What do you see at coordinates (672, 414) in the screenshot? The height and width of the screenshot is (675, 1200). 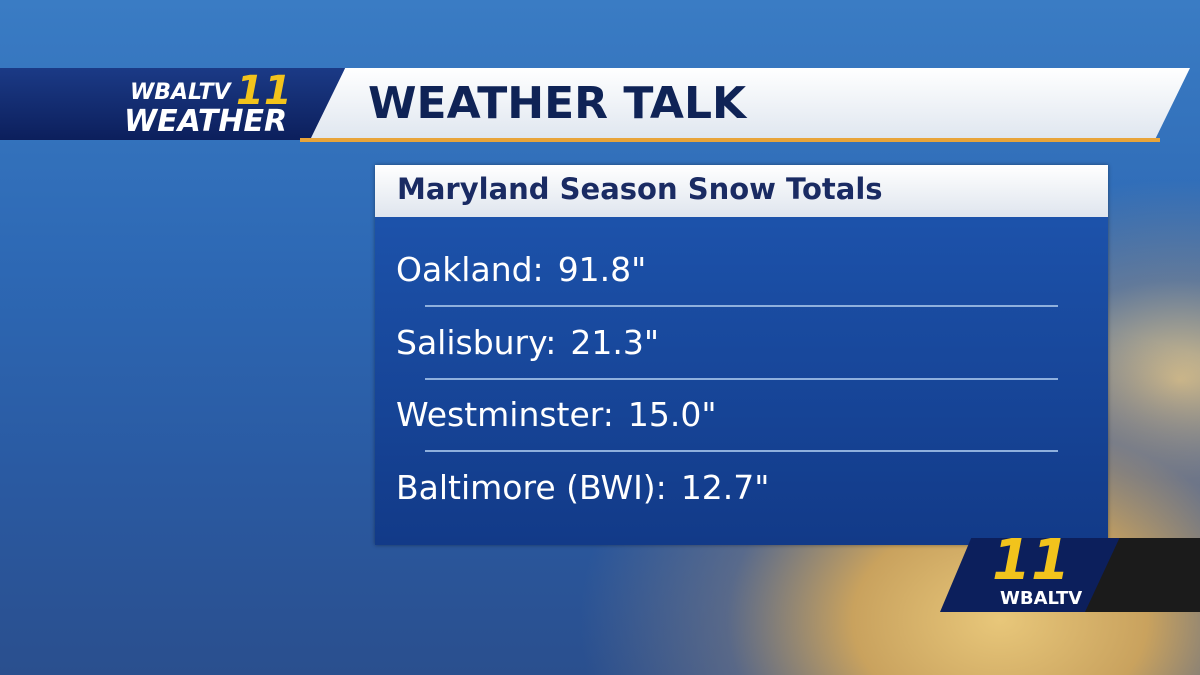 I see `snow-total: 15.0"` at bounding box center [672, 414].